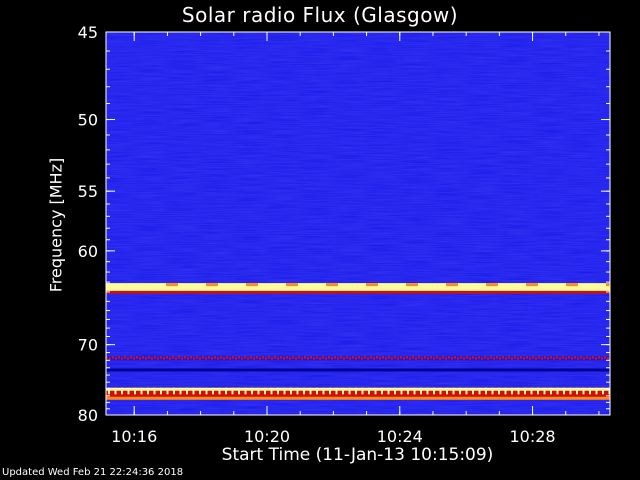 The image size is (640, 480). I want to click on y-tick-label: 45, so click(88, 32).